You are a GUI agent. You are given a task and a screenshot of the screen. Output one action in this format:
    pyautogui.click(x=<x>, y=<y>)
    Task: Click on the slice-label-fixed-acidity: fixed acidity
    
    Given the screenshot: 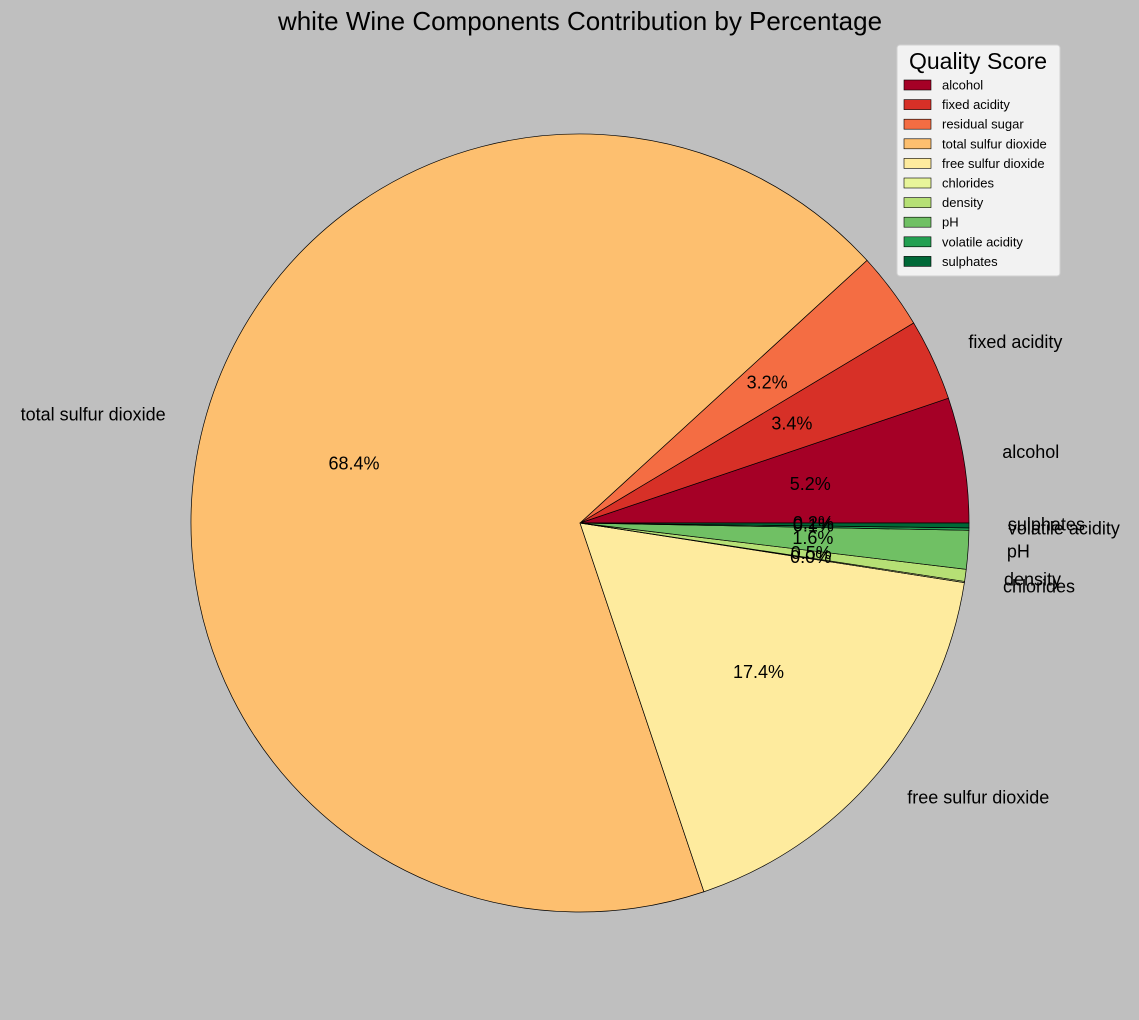 What is the action you would take?
    pyautogui.click(x=1015, y=342)
    